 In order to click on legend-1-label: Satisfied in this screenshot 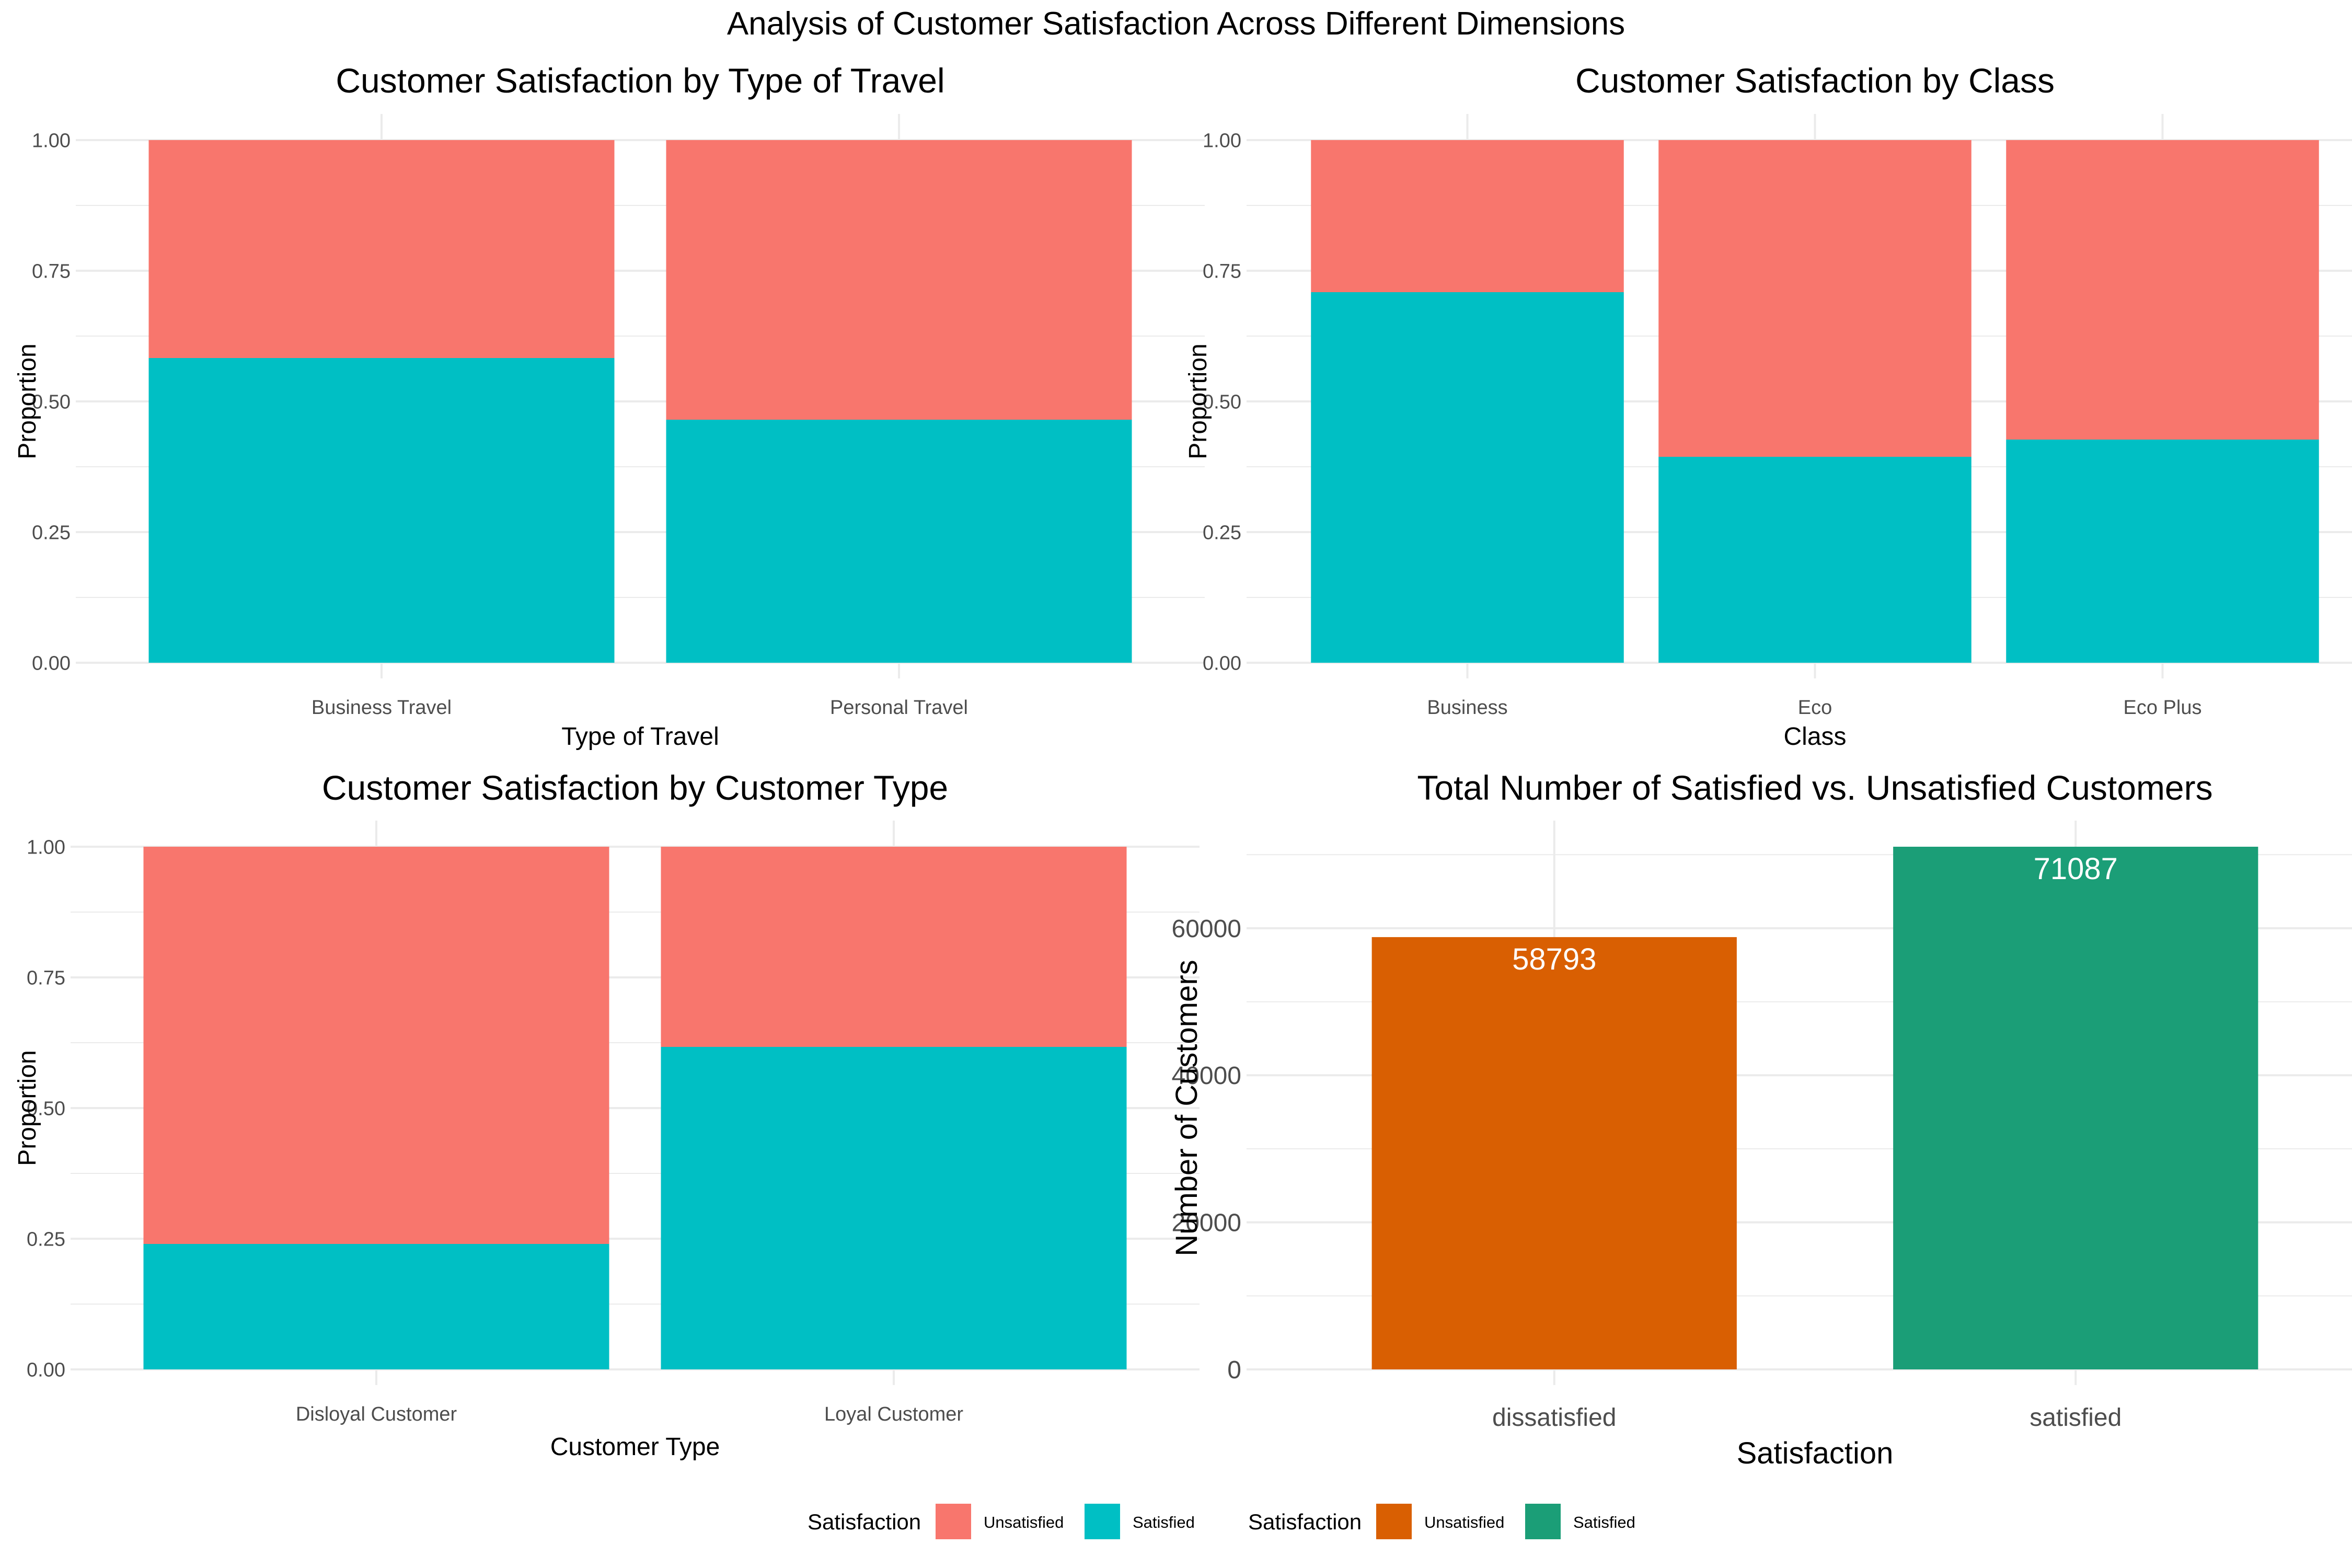, I will do `click(1164, 1522)`.